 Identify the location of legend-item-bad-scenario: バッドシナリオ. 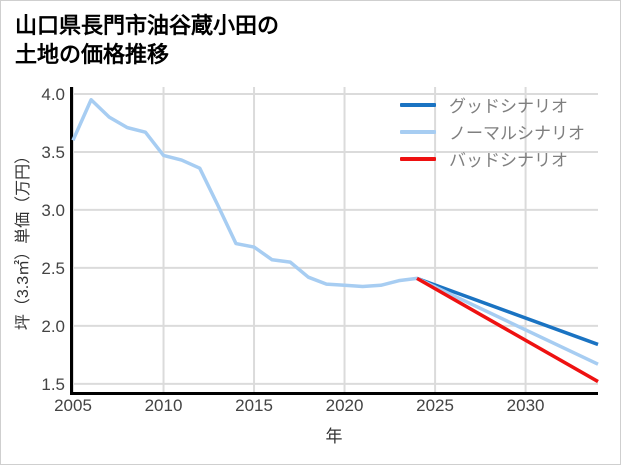
(492, 158).